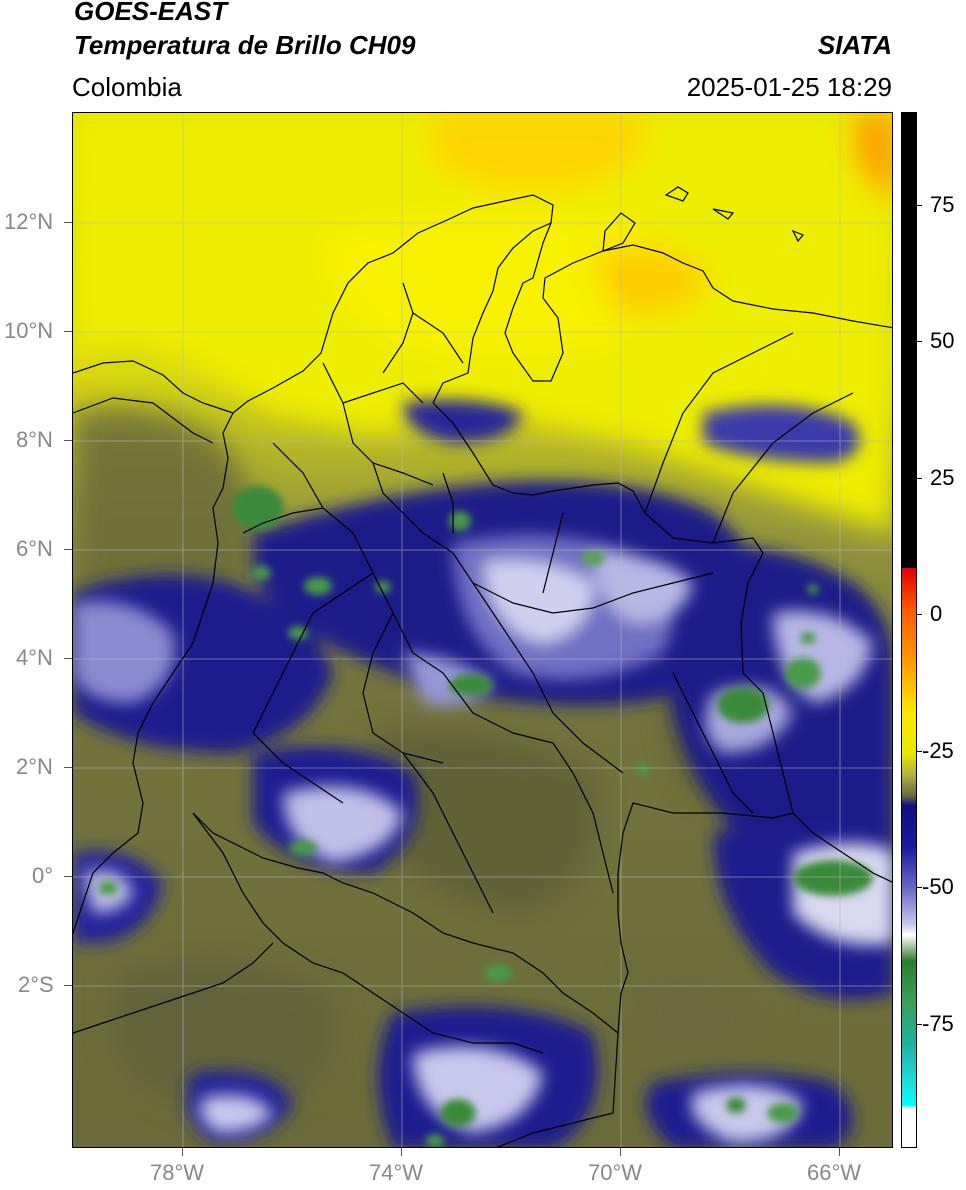  I want to click on lat-label-12n: 12°N, so click(29, 221).